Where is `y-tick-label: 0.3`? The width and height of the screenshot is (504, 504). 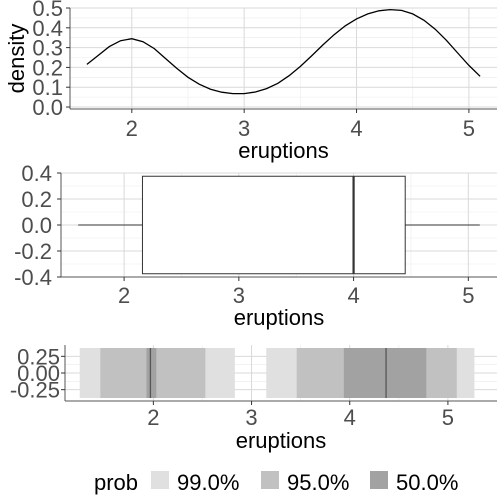 y-tick-label: 0.3 is located at coordinates (47, 48).